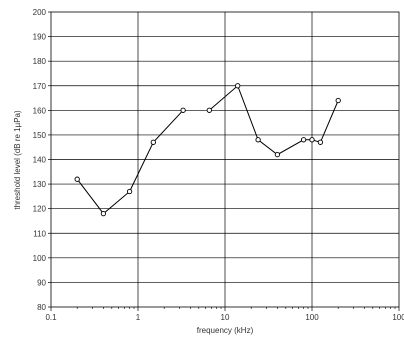 This screenshot has width=404, height=343. Describe the element at coordinates (40, 110) in the screenshot. I see `y-tick-label: 160` at that location.